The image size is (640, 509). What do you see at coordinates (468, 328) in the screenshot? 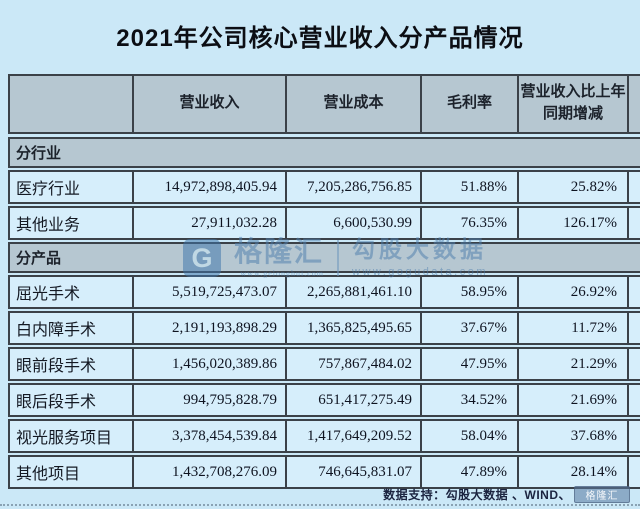
I see `row-margin: 37.67%` at bounding box center [468, 328].